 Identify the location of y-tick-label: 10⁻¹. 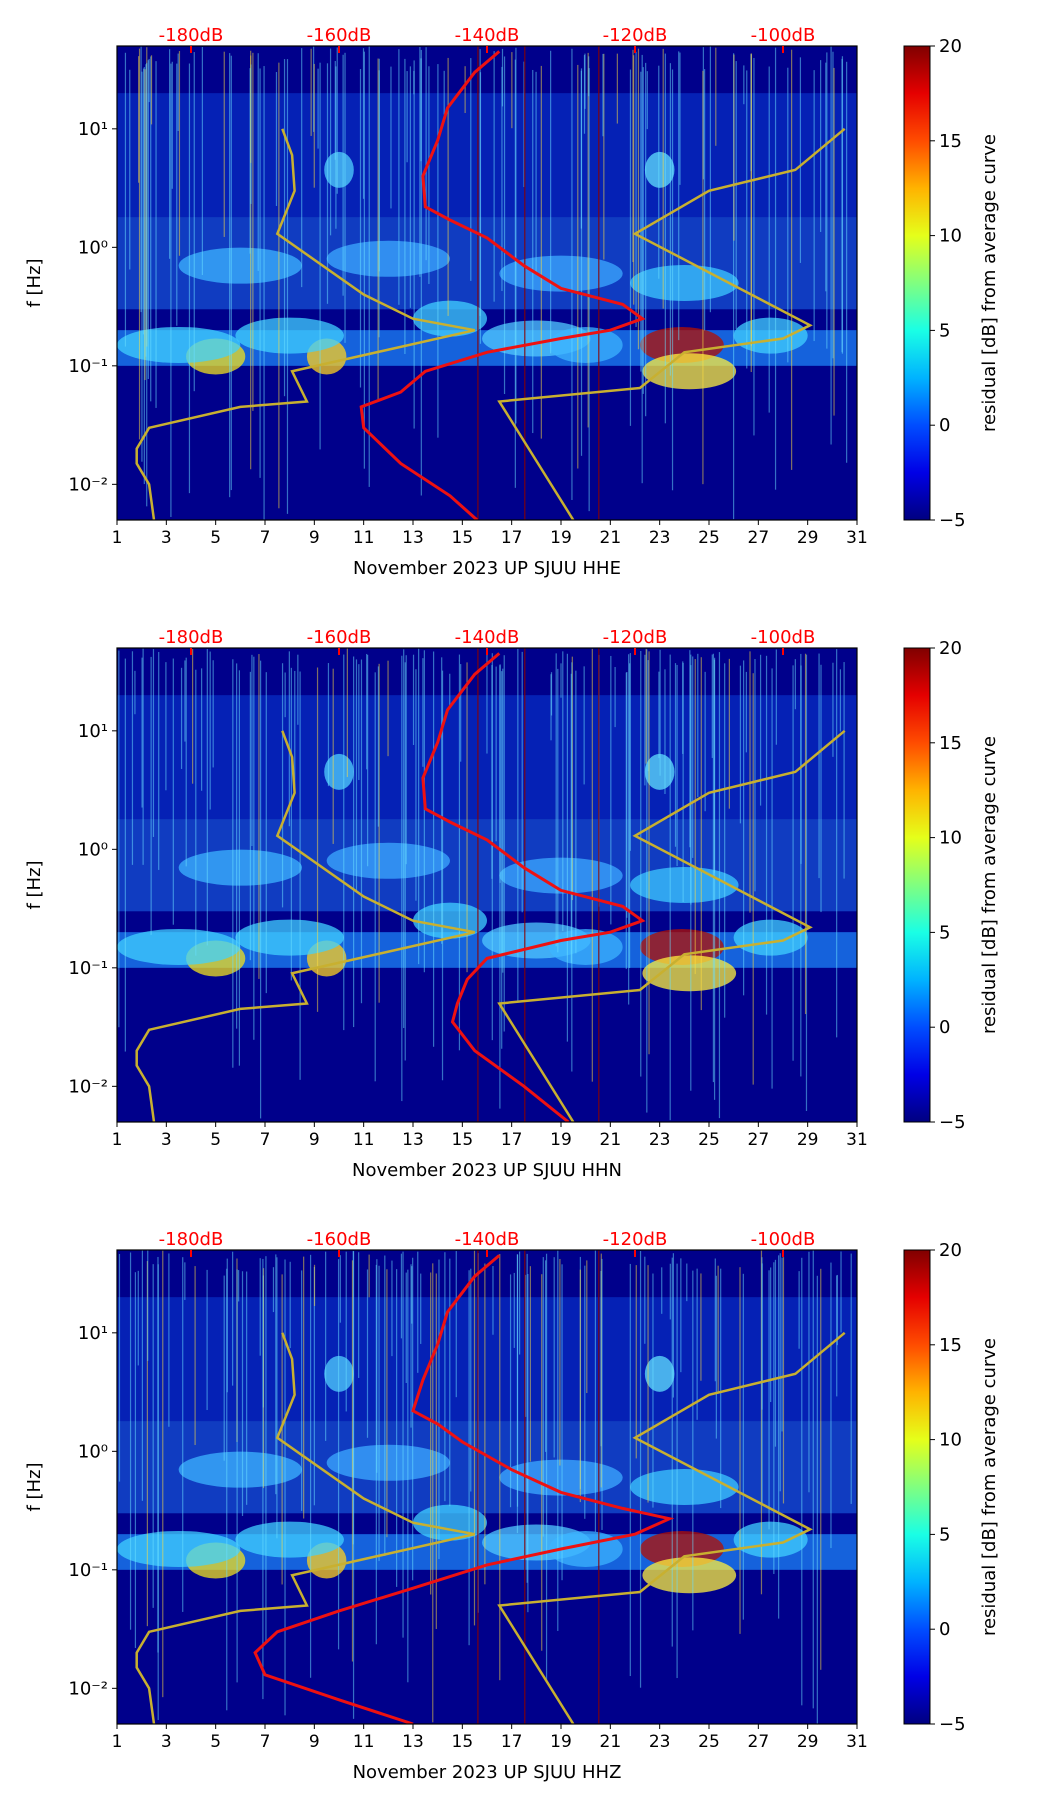
(88, 1570).